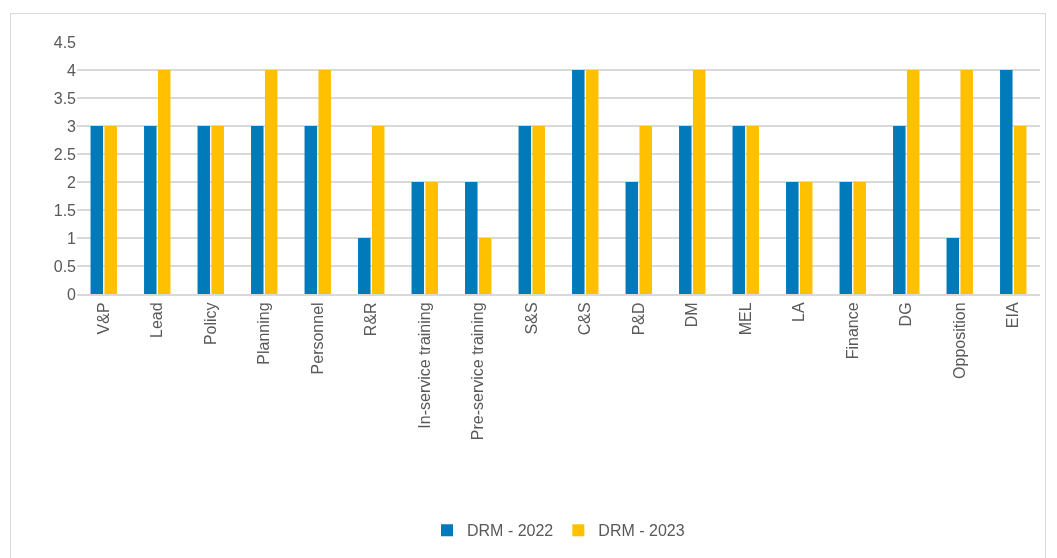 This screenshot has height=558, width=1057. I want to click on y-tick-label: 3.5, so click(65, 98).